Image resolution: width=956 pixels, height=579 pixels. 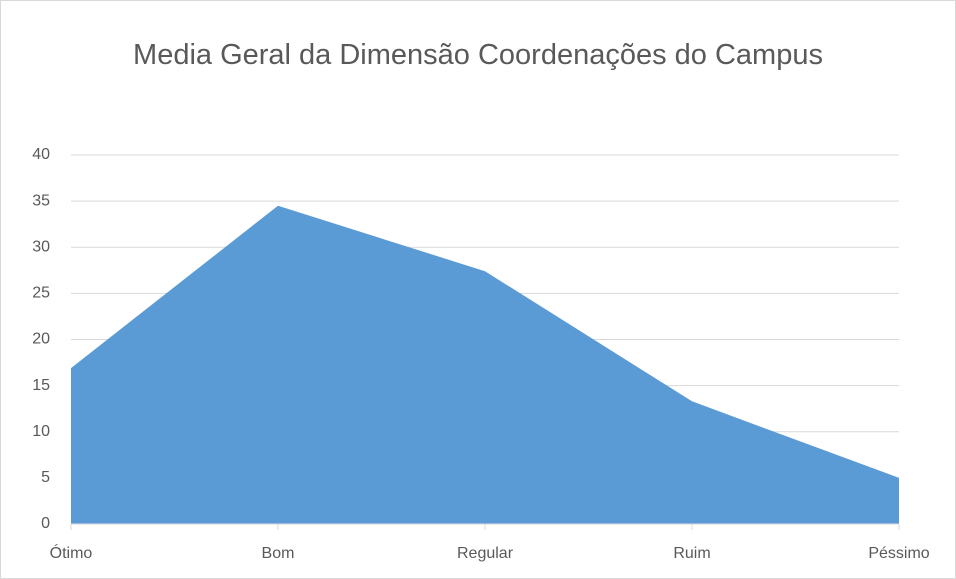 I want to click on x-tick-label: Péssimo, so click(x=898, y=553).